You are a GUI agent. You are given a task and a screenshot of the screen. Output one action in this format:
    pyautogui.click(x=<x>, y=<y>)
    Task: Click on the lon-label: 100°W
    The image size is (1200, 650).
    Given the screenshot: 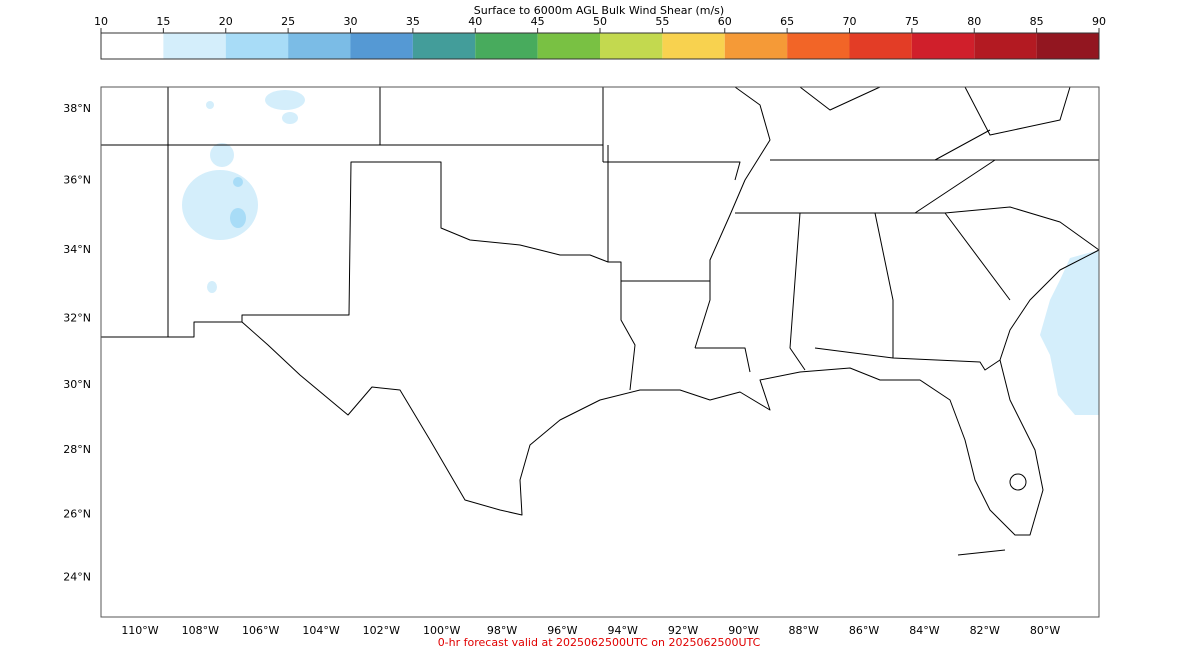 What is the action you would take?
    pyautogui.click(x=441, y=630)
    